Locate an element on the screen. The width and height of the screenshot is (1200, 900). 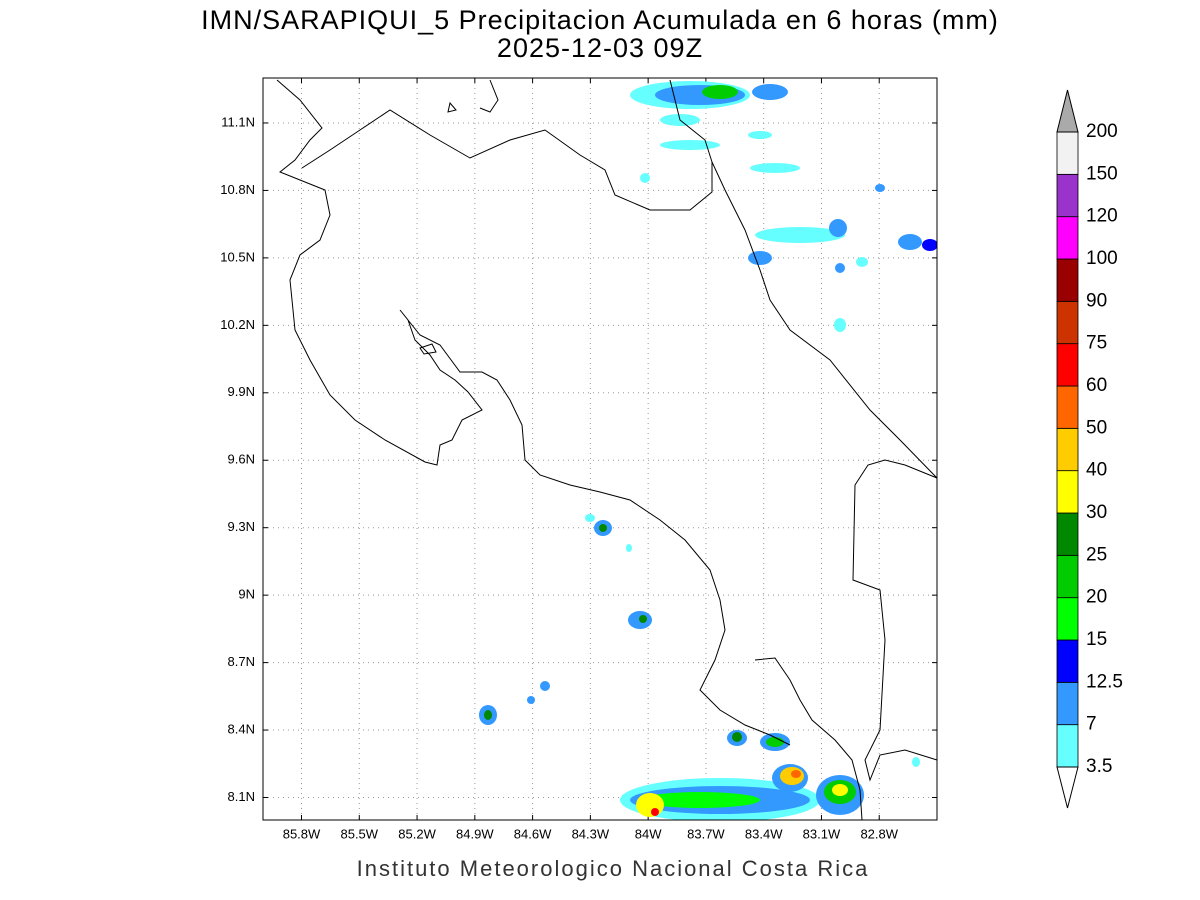
colorbar-label: 90 is located at coordinates (1096, 300).